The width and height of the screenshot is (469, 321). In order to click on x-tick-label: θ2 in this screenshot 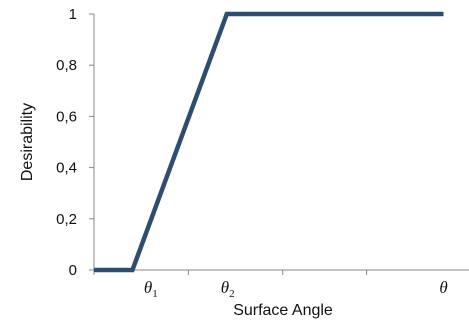, I will do `click(228, 289)`.